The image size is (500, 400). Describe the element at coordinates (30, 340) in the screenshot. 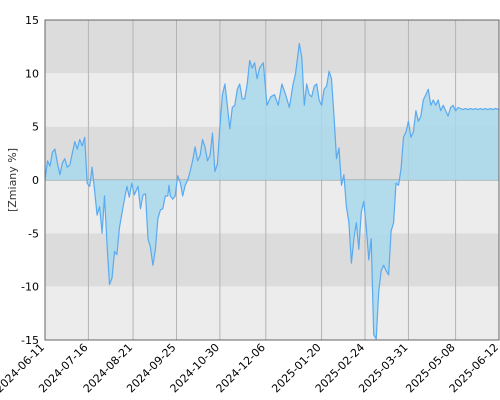

I see `y-tick-label: -15` at that location.